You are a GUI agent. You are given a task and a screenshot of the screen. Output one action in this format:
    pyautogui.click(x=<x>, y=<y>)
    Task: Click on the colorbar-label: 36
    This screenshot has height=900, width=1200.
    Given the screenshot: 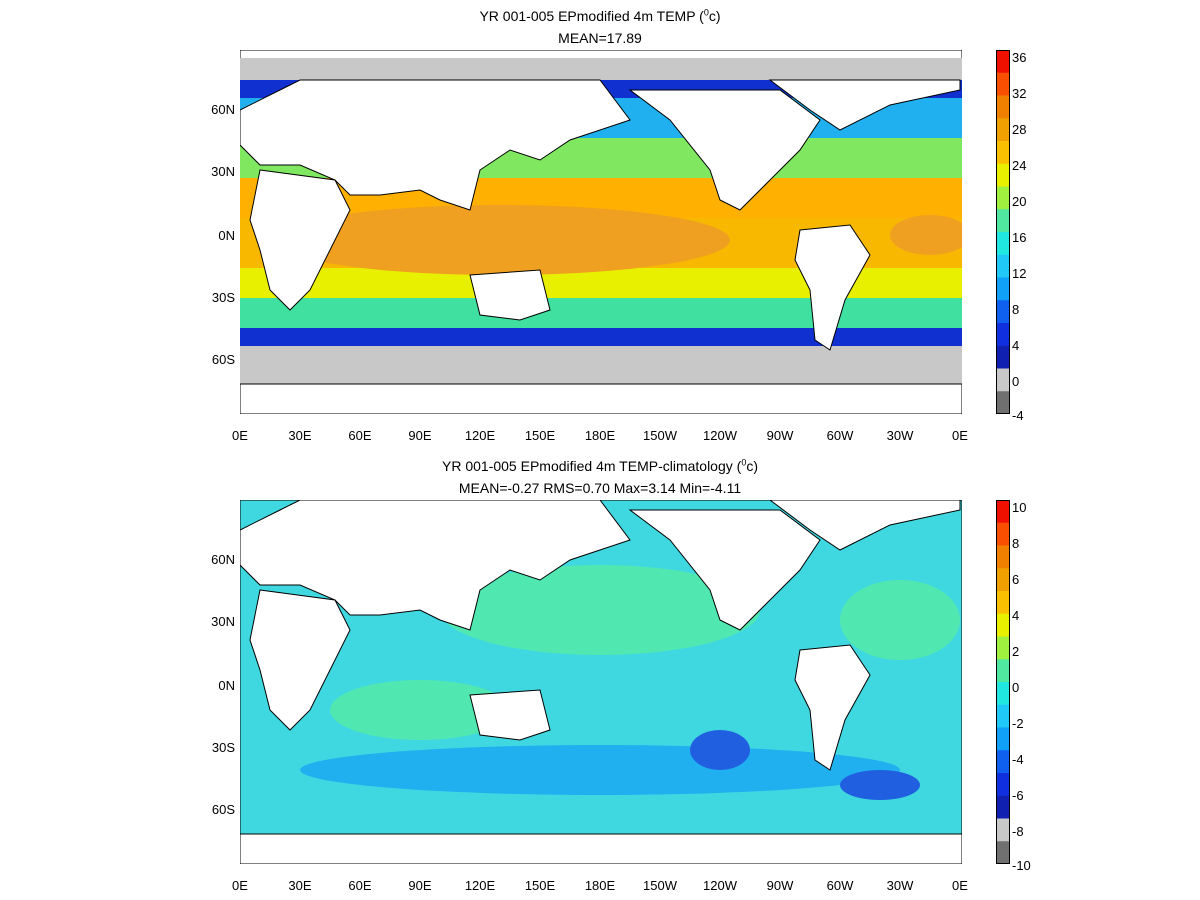 What is the action you would take?
    pyautogui.click(x=1019, y=57)
    